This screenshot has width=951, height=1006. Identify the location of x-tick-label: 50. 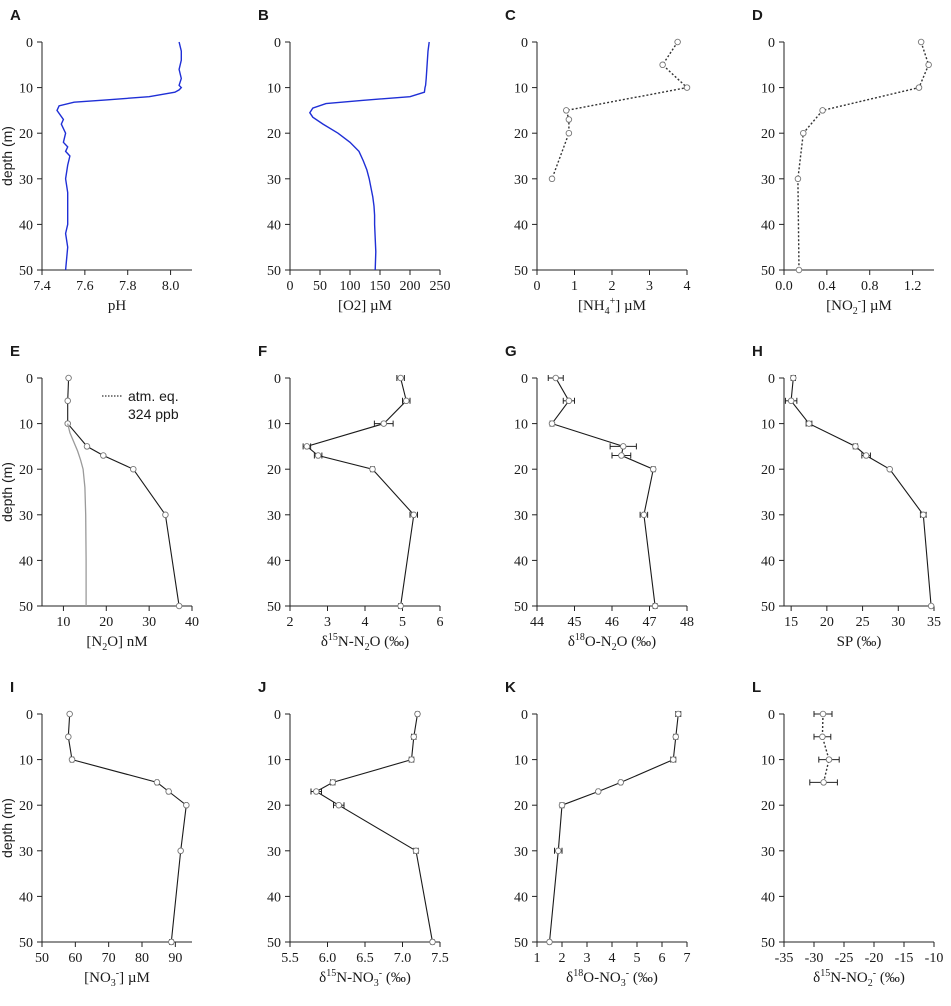
(42, 958).